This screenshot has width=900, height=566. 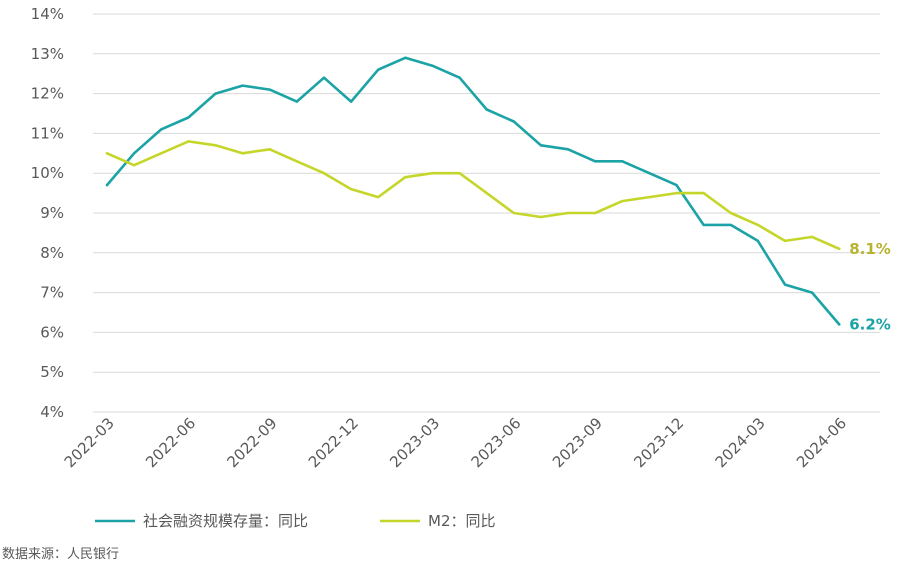 I want to click on y-tick-label: 14%, so click(x=47, y=14).